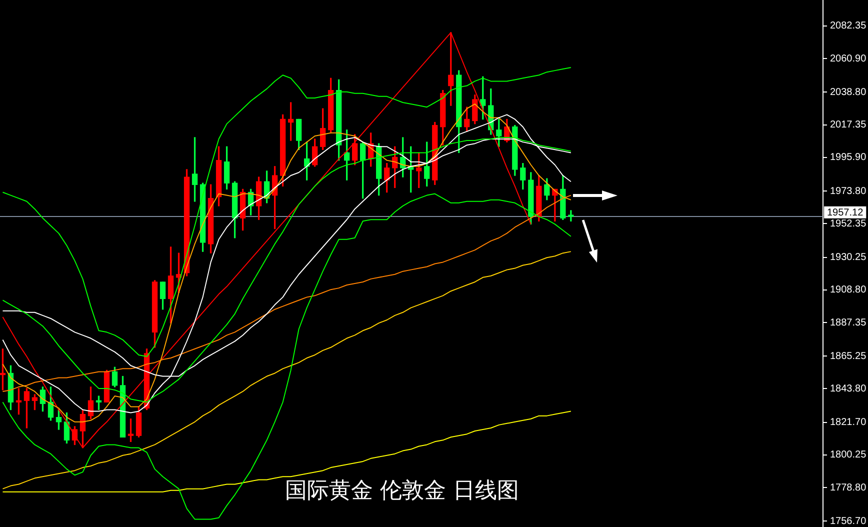  I want to click on text: 国际黄金 伦敦金 日线图, so click(402, 491).